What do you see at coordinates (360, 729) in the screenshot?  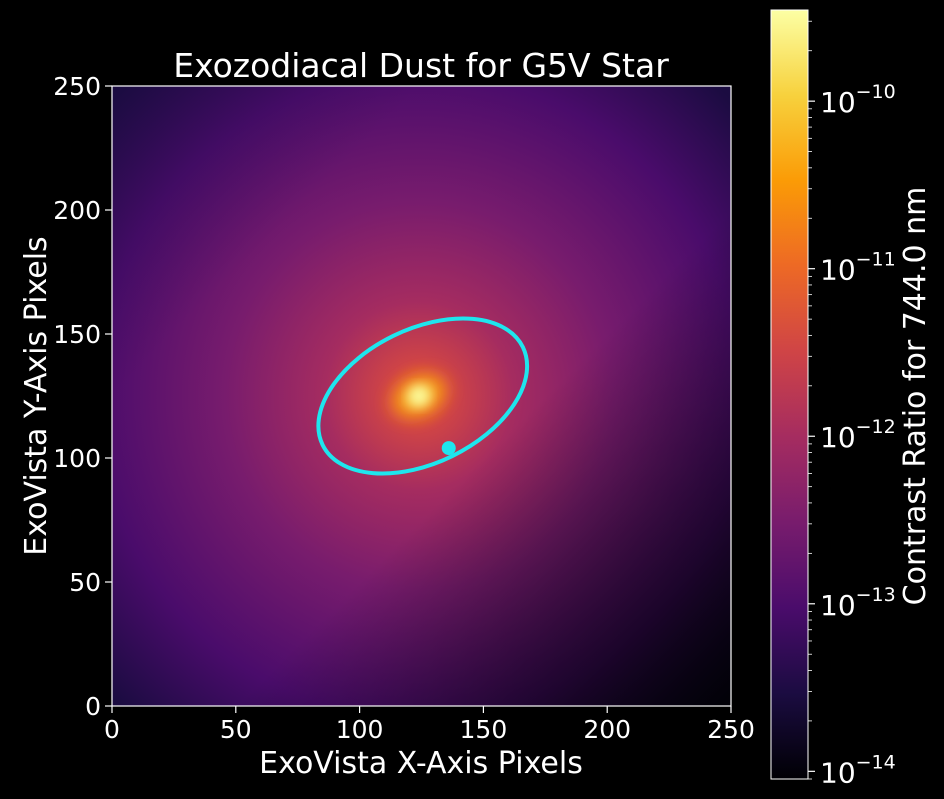 I see `x-tick-label: 100` at bounding box center [360, 729].